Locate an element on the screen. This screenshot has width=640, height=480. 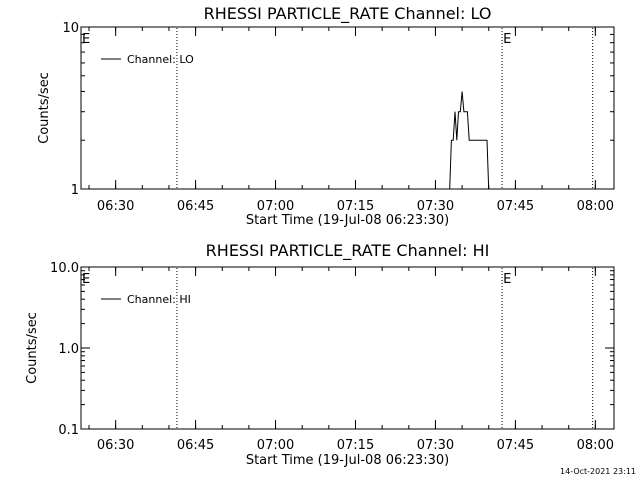
y-tick-label: 1 is located at coordinates (75, 190).